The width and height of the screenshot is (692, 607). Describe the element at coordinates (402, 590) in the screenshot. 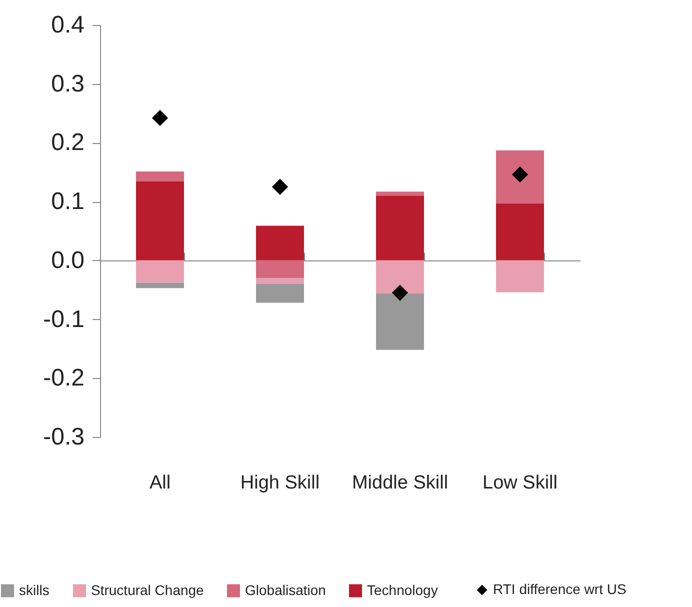

I see `legend-label: Technology` at that location.